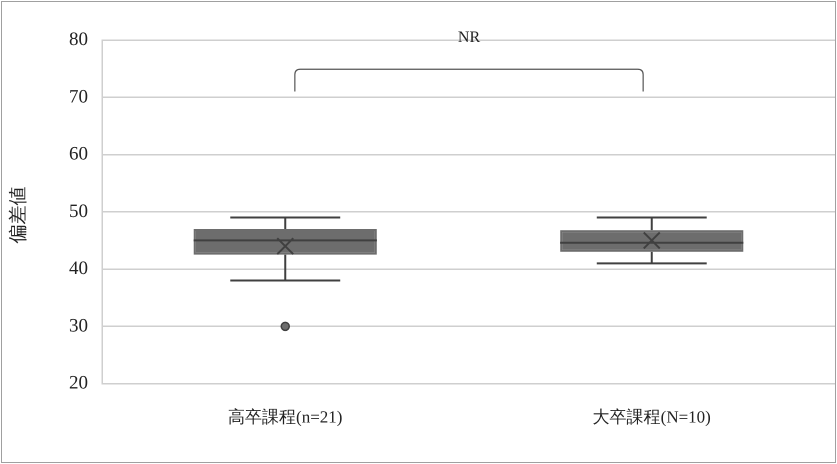 The image size is (837, 464). What do you see at coordinates (651, 416) in the screenshot?
I see `x-tick-label: 大卒課程(N=10)` at bounding box center [651, 416].